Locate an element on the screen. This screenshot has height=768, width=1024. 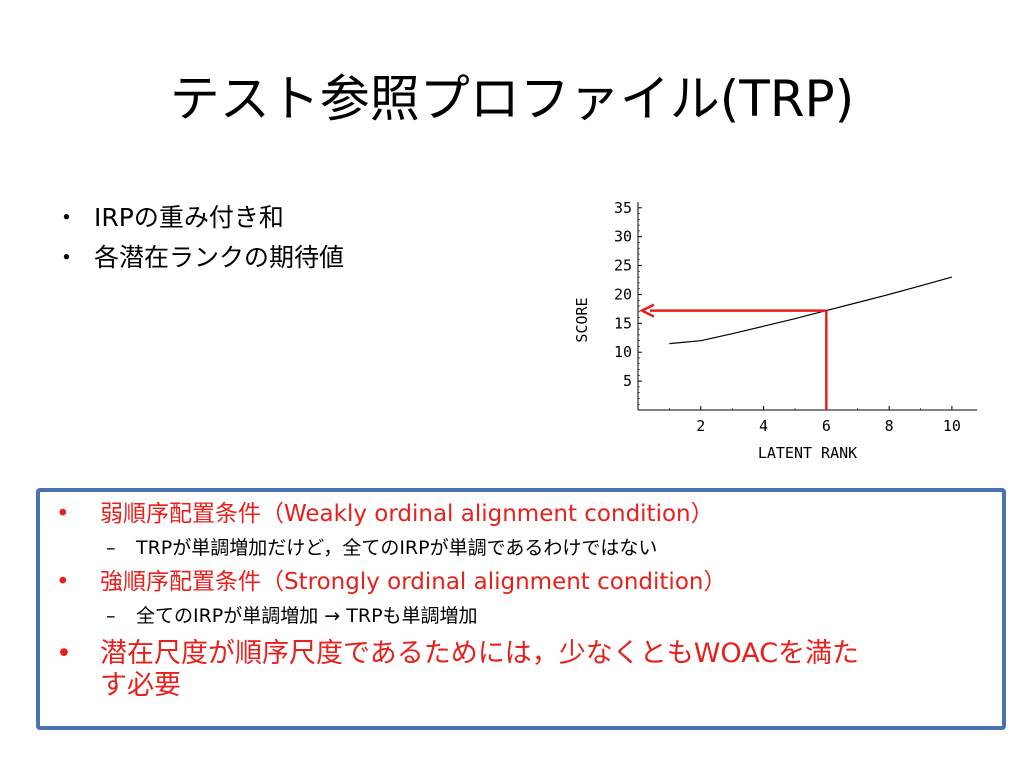
x-axis-label: LATENT RANK is located at coordinates (807, 453).